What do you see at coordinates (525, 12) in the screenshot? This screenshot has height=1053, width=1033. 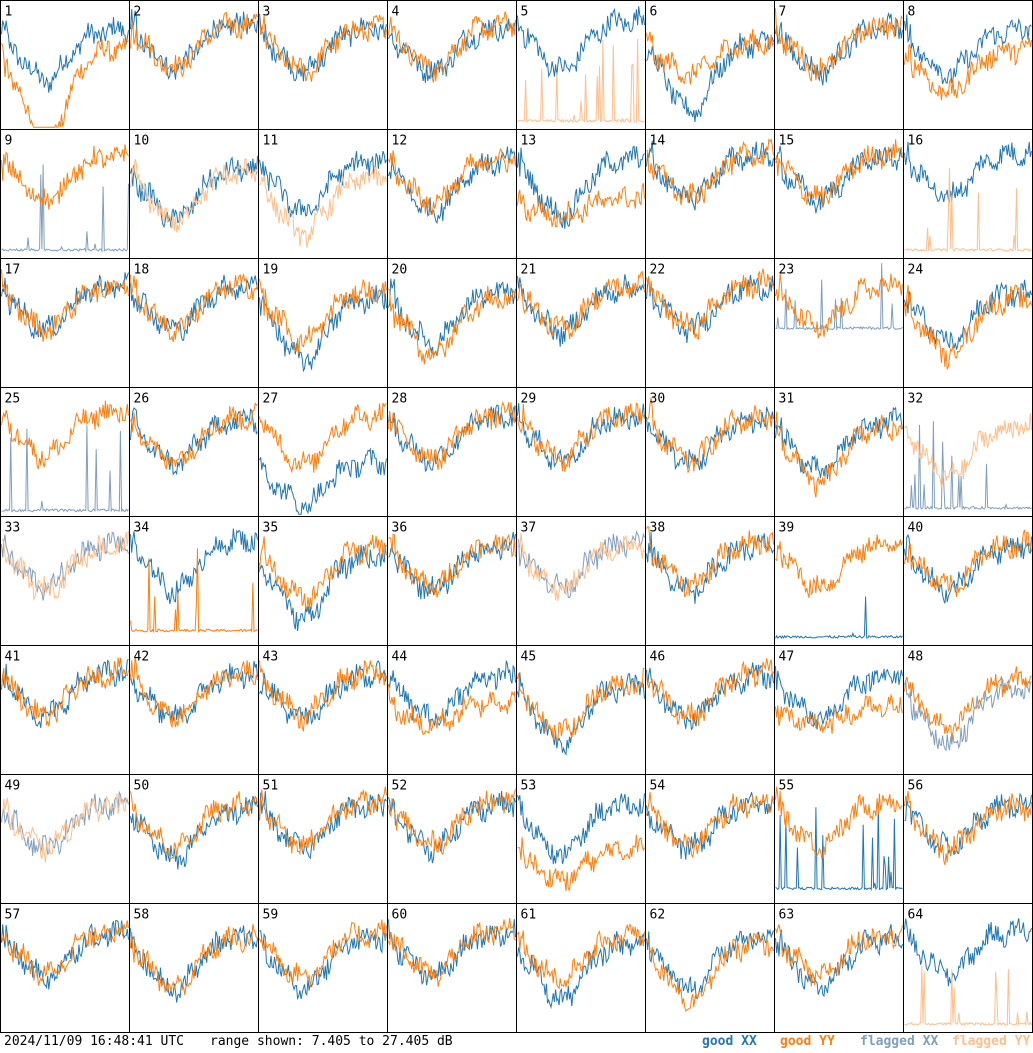 I see `panel-label: 5` at bounding box center [525, 12].